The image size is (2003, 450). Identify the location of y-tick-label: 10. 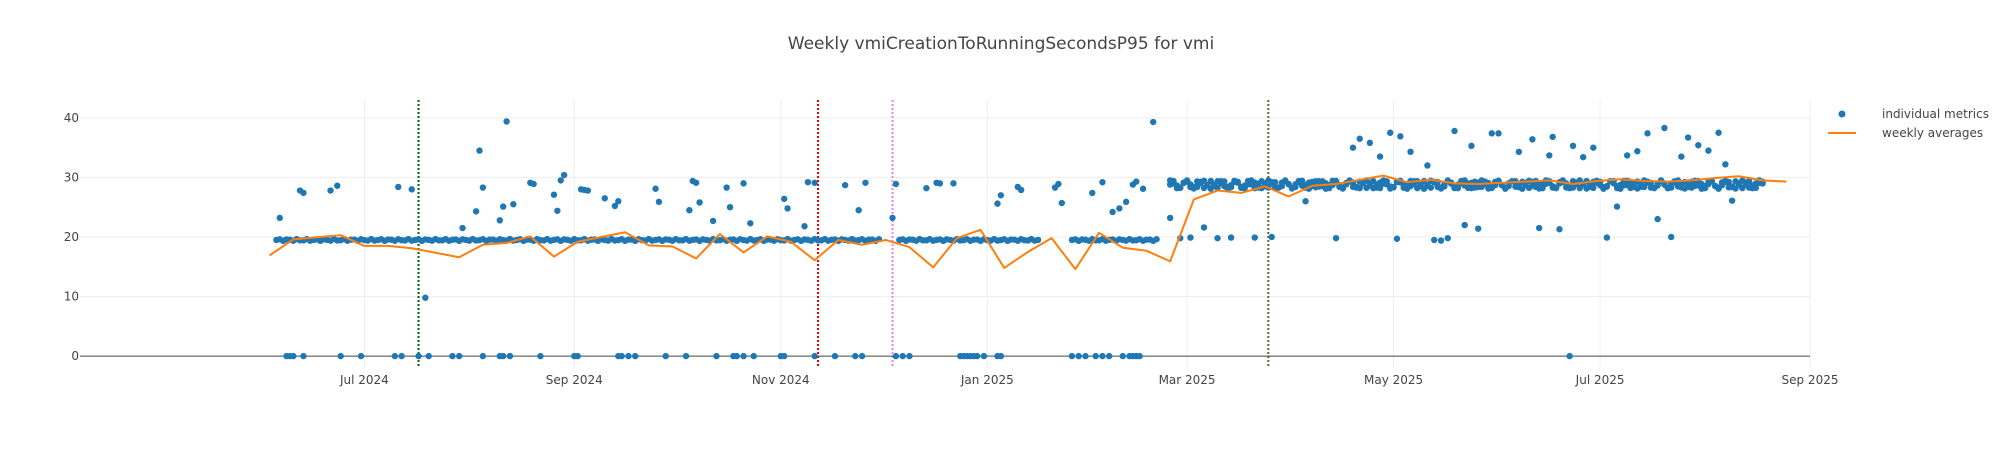
(71, 297).